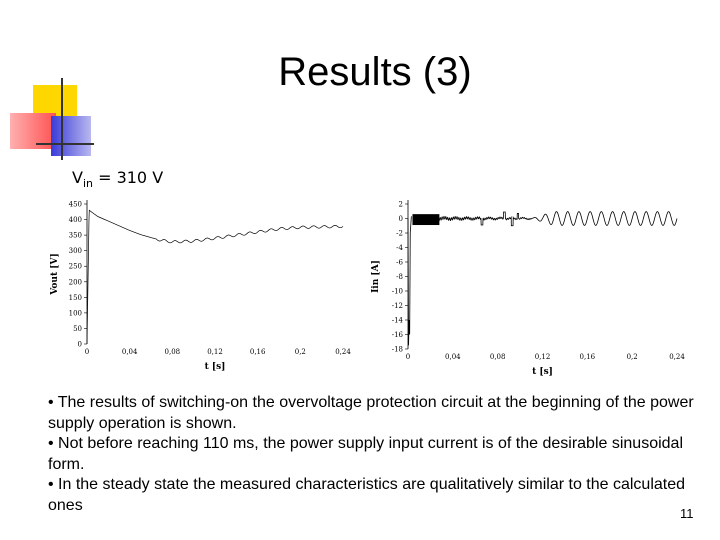 The height and width of the screenshot is (540, 720). Describe the element at coordinates (75, 251) in the screenshot. I see `y-tick-label: 300` at that location.